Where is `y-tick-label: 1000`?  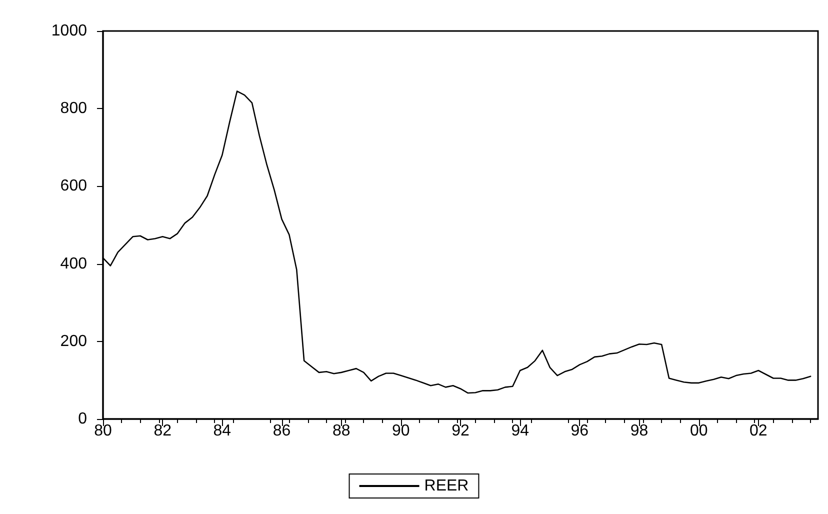
y-tick-label: 1000 is located at coordinates (69, 31).